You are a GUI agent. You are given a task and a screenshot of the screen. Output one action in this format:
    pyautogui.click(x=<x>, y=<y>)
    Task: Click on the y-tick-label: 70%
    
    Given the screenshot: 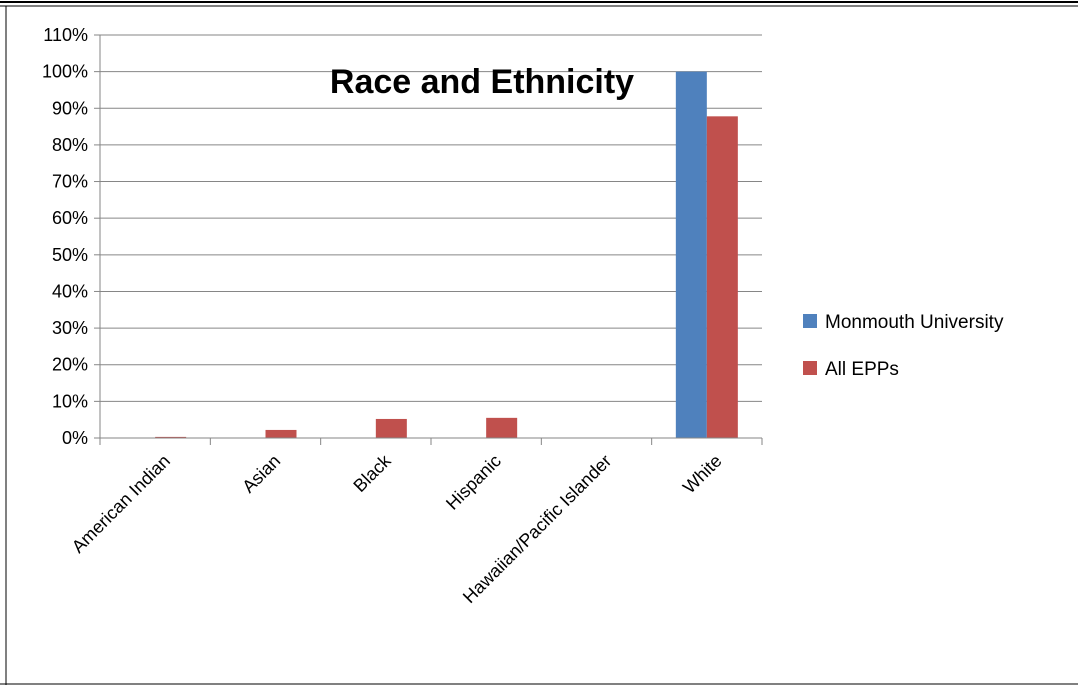 What is the action you would take?
    pyautogui.click(x=70, y=182)
    